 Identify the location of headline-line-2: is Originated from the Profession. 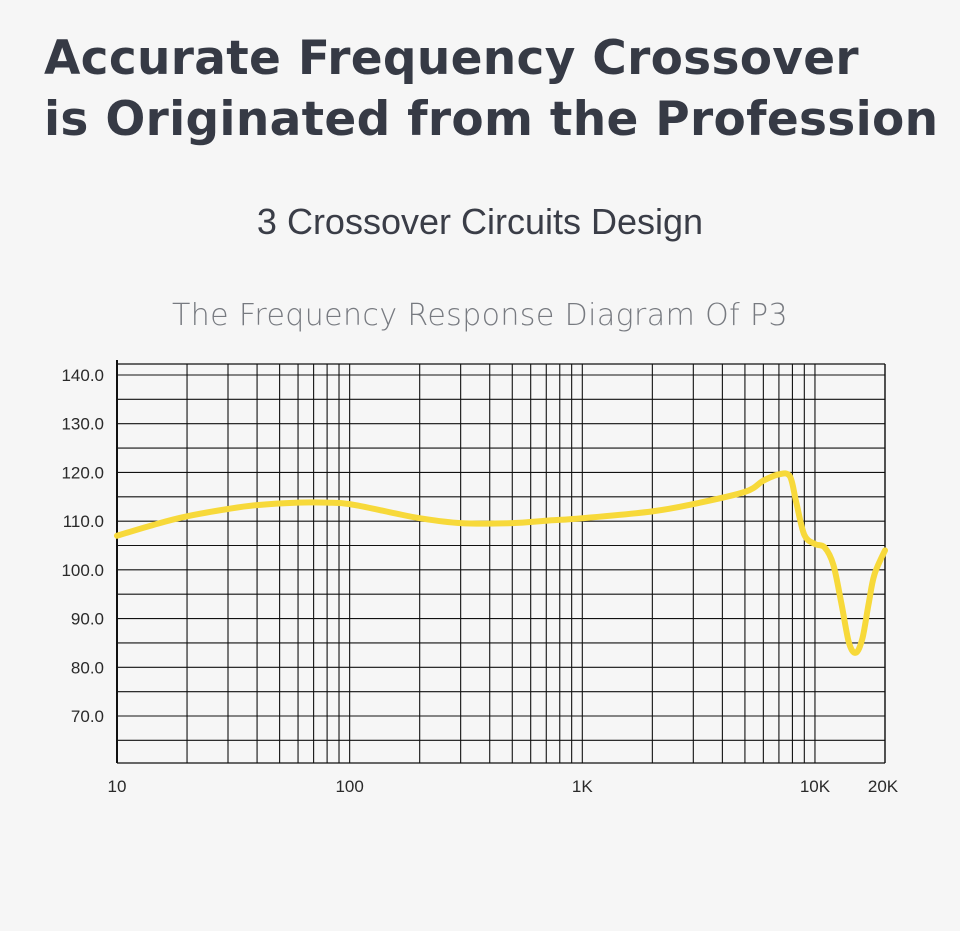
(491, 119).